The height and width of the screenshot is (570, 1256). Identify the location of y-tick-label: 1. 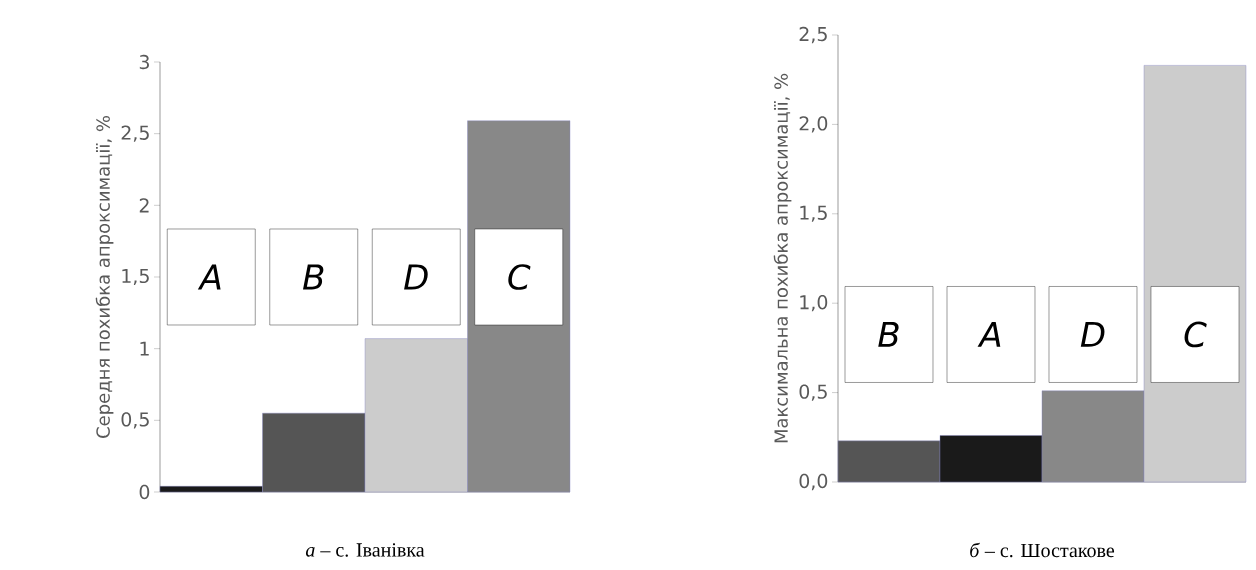
(144, 348).